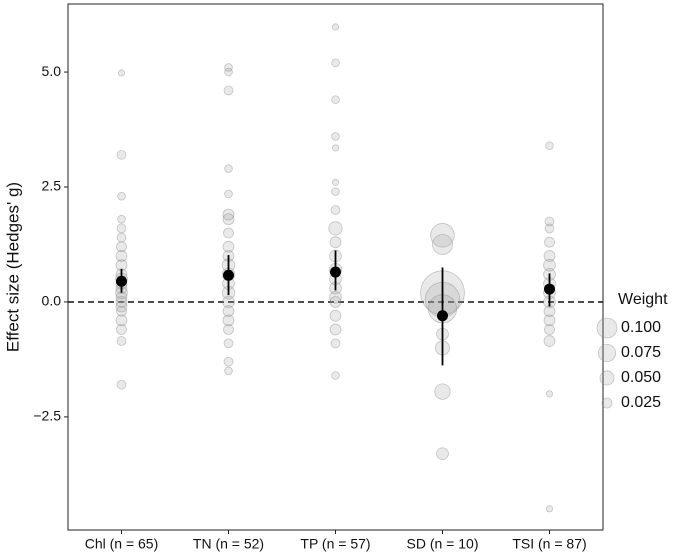 The image size is (685, 559). I want to click on y-tick-label: −2.5, so click(47, 416).